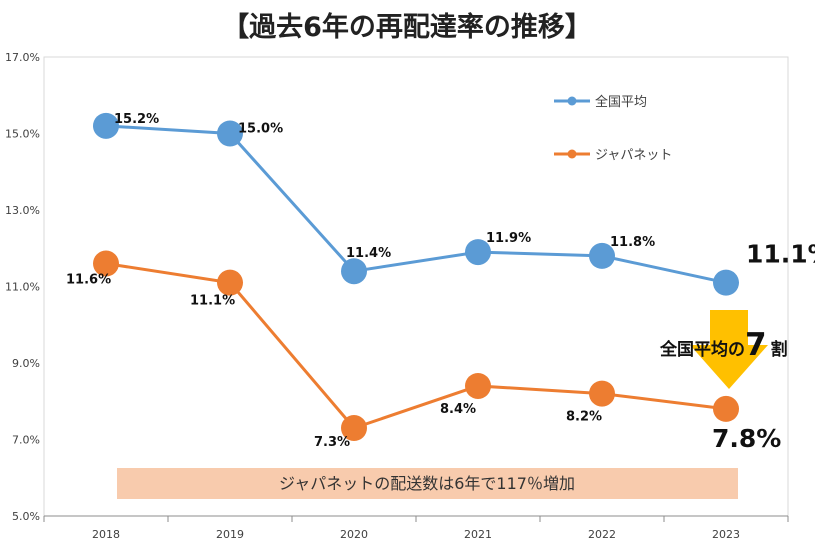 Image resolution: width=815 pixels, height=557 pixels. Describe the element at coordinates (416, 528) in the screenshot. I see `x-axis: 2018 2019 2020 2021 2022 2023` at that location.